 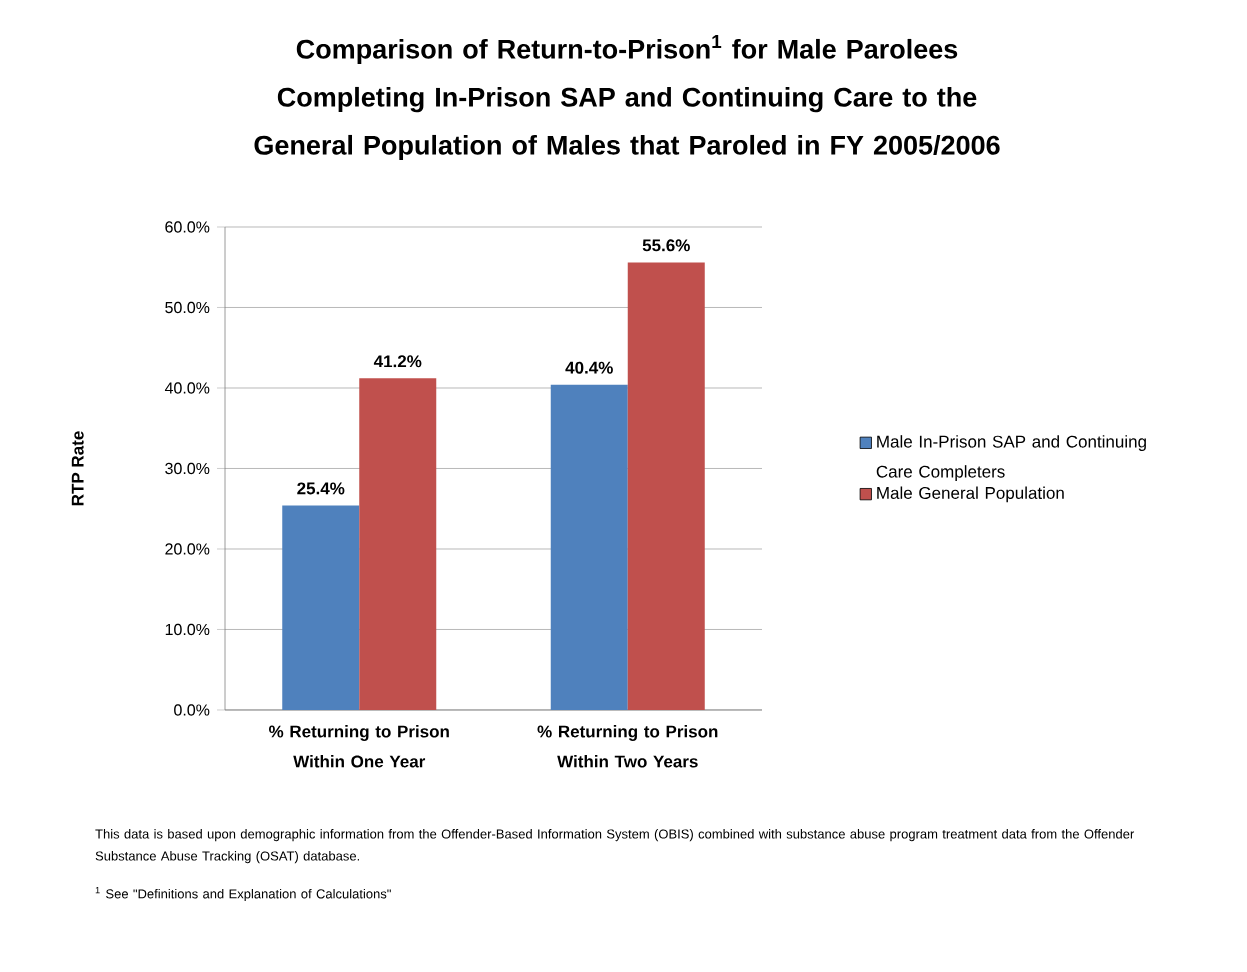 What do you see at coordinates (397, 361) in the screenshot?
I see `data-label: 41.2%` at bounding box center [397, 361].